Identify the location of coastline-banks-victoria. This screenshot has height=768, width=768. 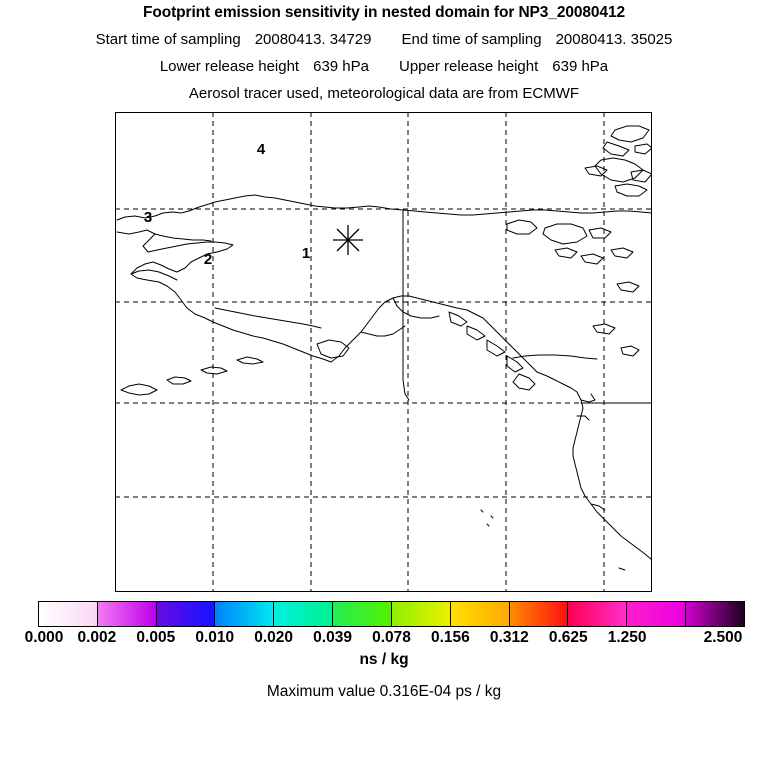
(573, 256).